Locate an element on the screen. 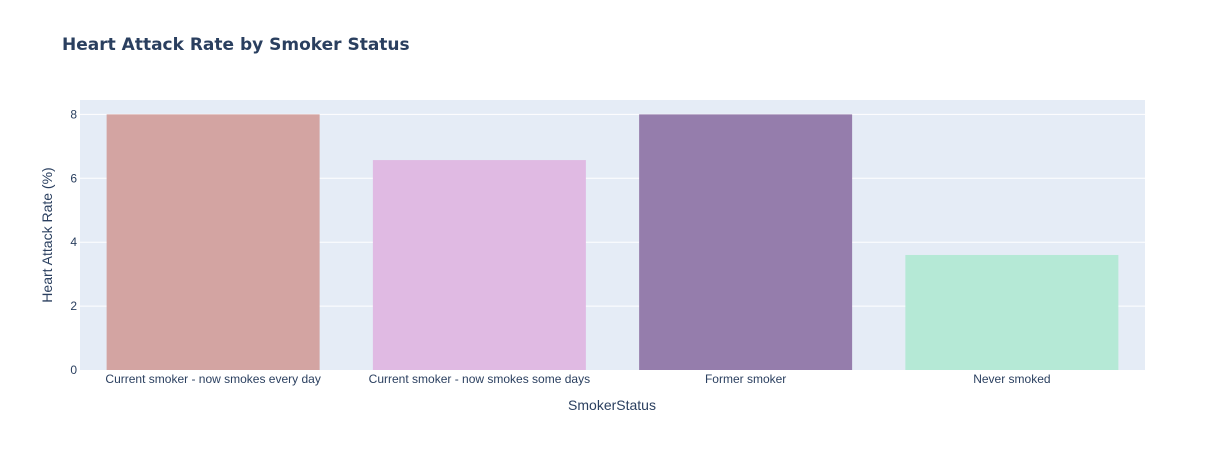 The width and height of the screenshot is (1224, 450). y-axis-ticks: 0 2 4 6 8 is located at coordinates (73, 242).